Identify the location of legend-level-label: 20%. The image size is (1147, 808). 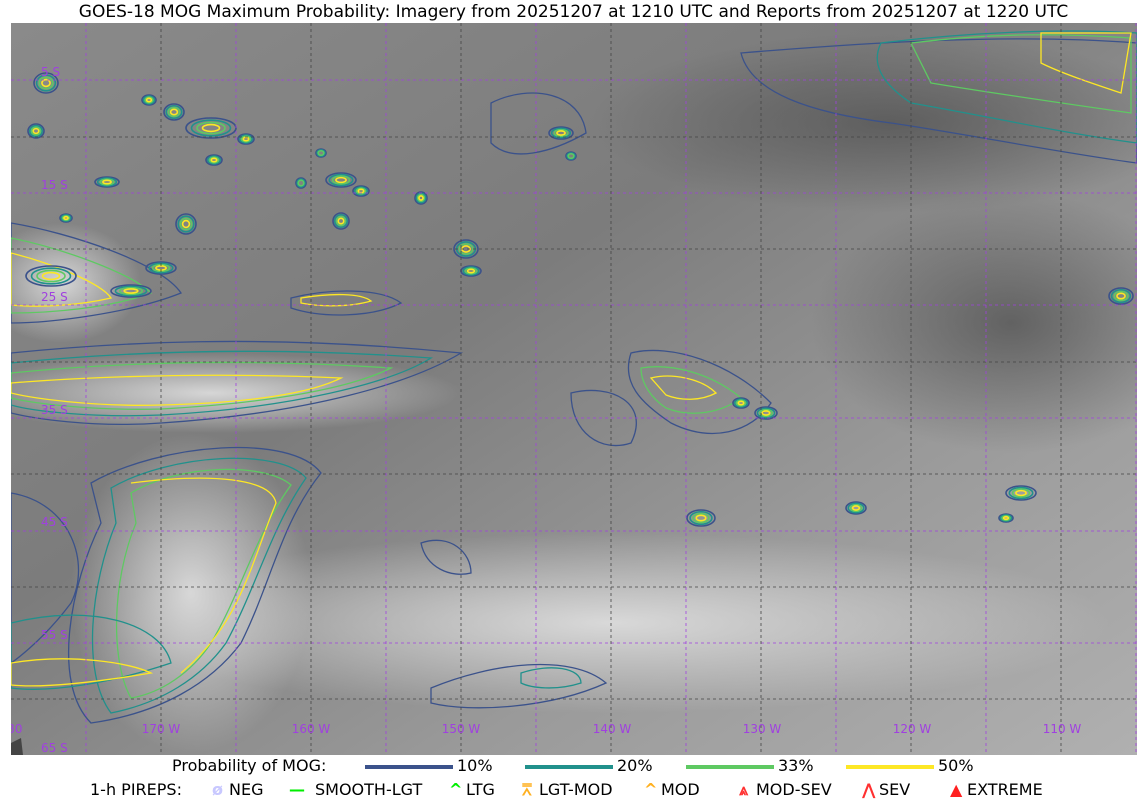
(635, 765).